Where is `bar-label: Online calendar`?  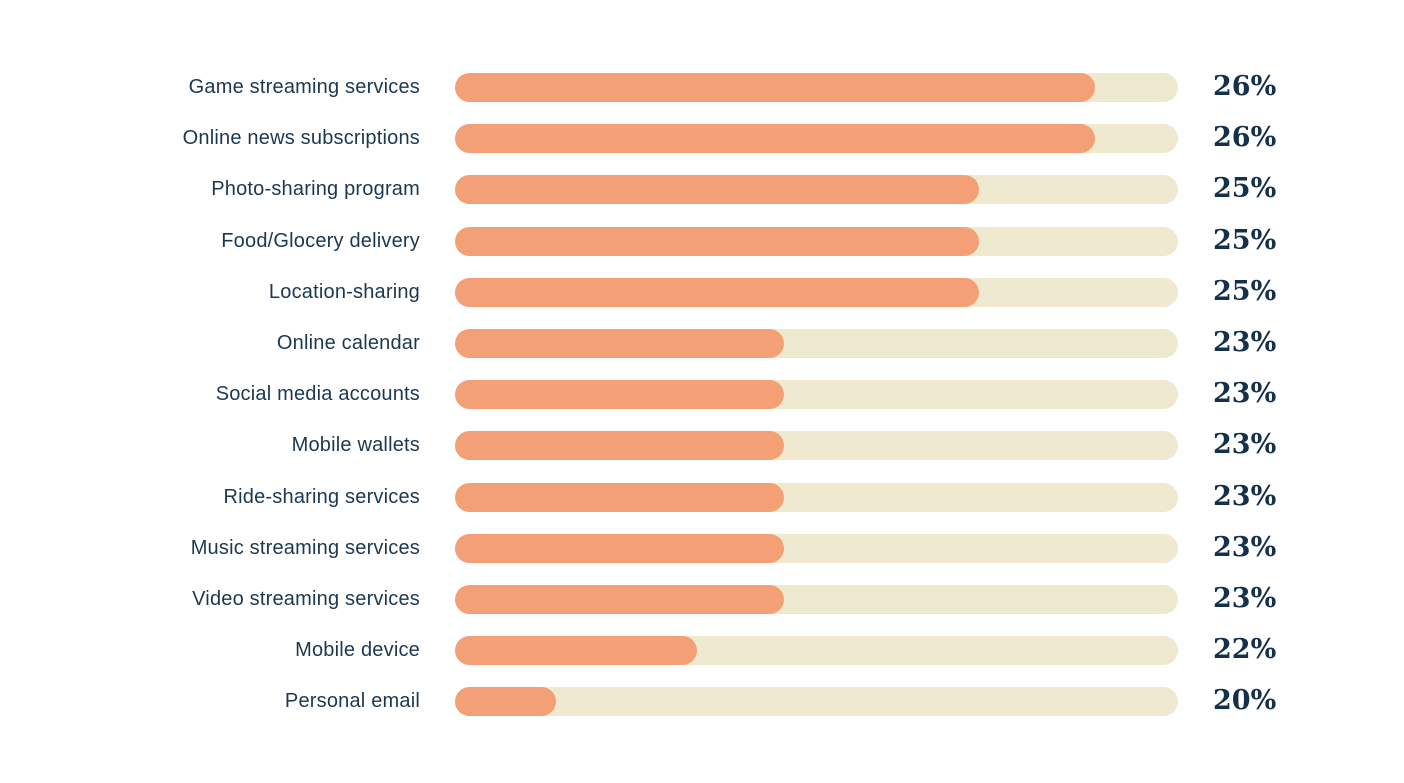 bar-label: Online calendar is located at coordinates (348, 343).